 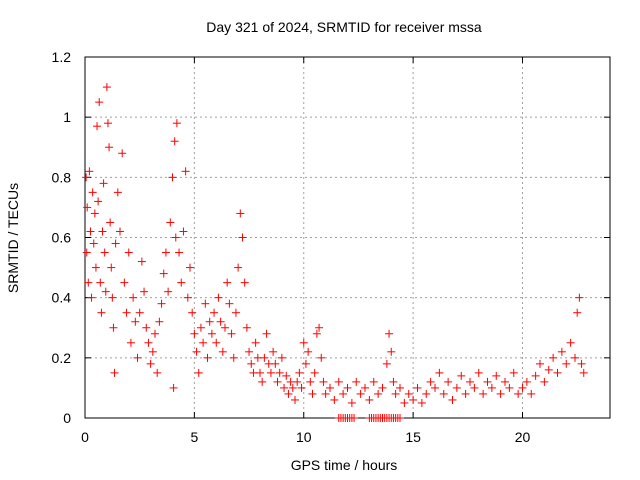 What do you see at coordinates (62, 57) in the screenshot?
I see `y-tick-label: 1.2` at bounding box center [62, 57].